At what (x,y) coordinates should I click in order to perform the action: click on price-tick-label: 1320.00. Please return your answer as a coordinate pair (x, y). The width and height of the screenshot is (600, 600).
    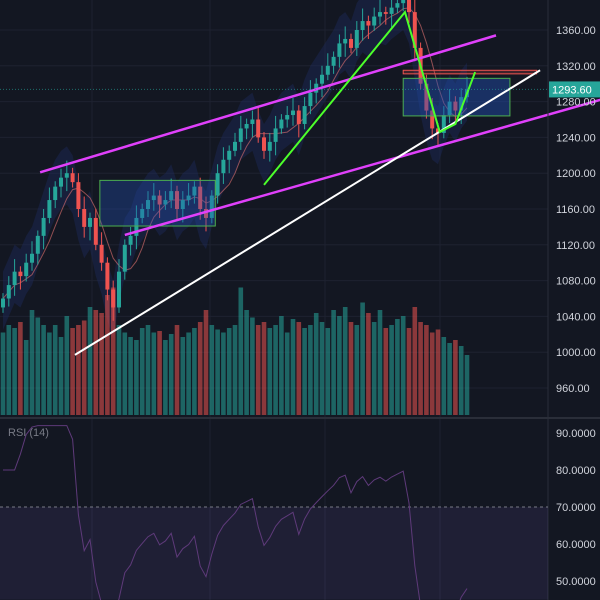
    Looking at the image, I should click on (576, 67).